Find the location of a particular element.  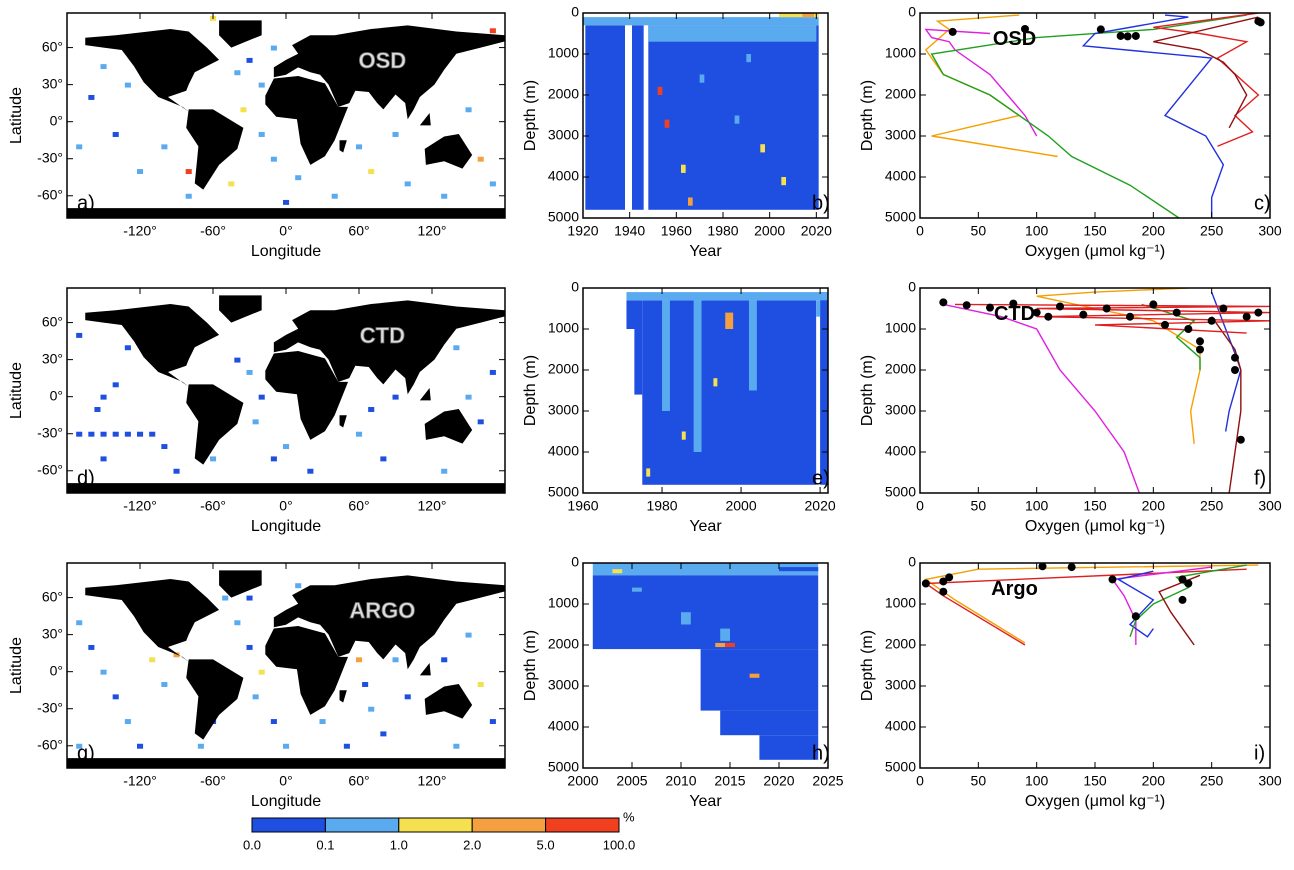

x-tick-label: 2000 is located at coordinates (769, 231).